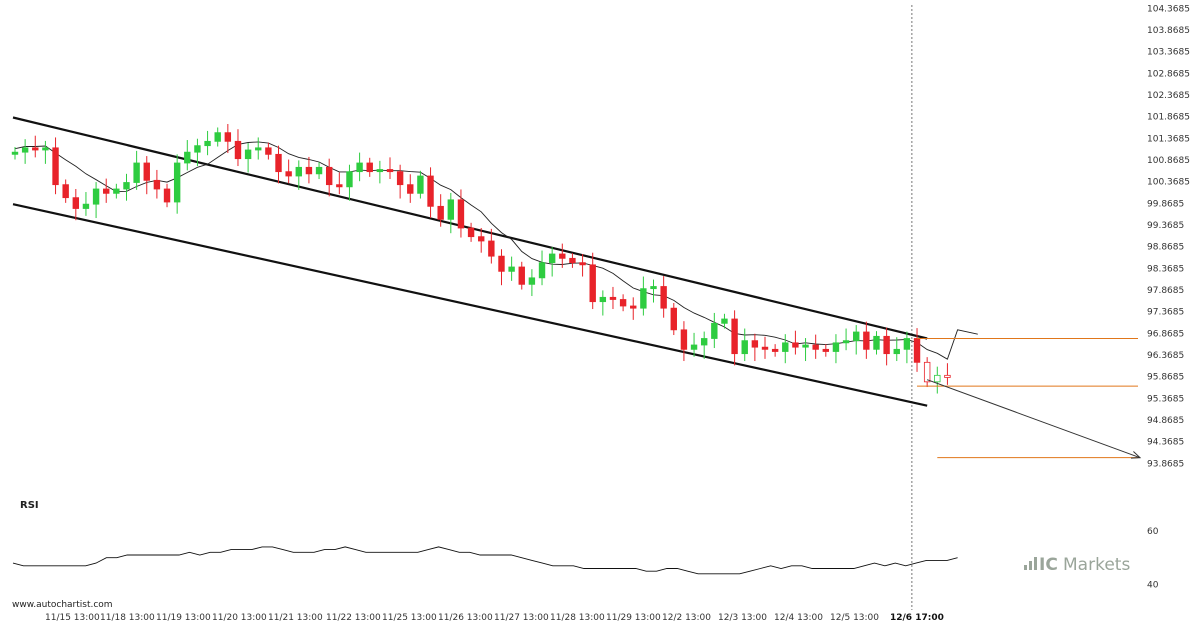 This screenshot has width=1200, height=634. I want to click on x-tick-label: 11/27 13:00, so click(521, 618).